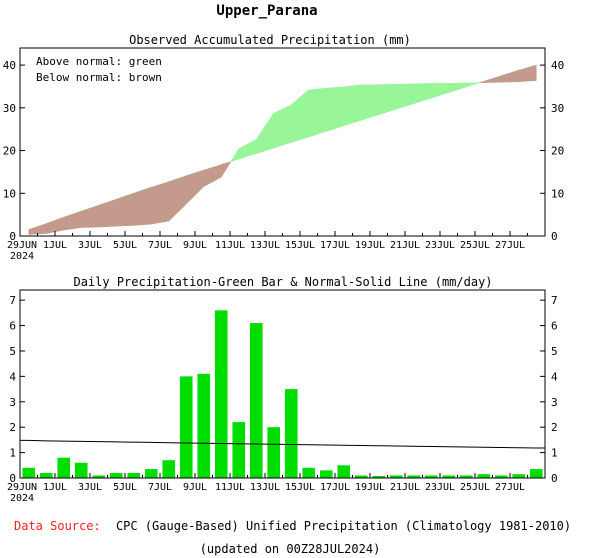 The image size is (590, 558). I want to click on accum-xtick-label: 9JUL, so click(195, 245).